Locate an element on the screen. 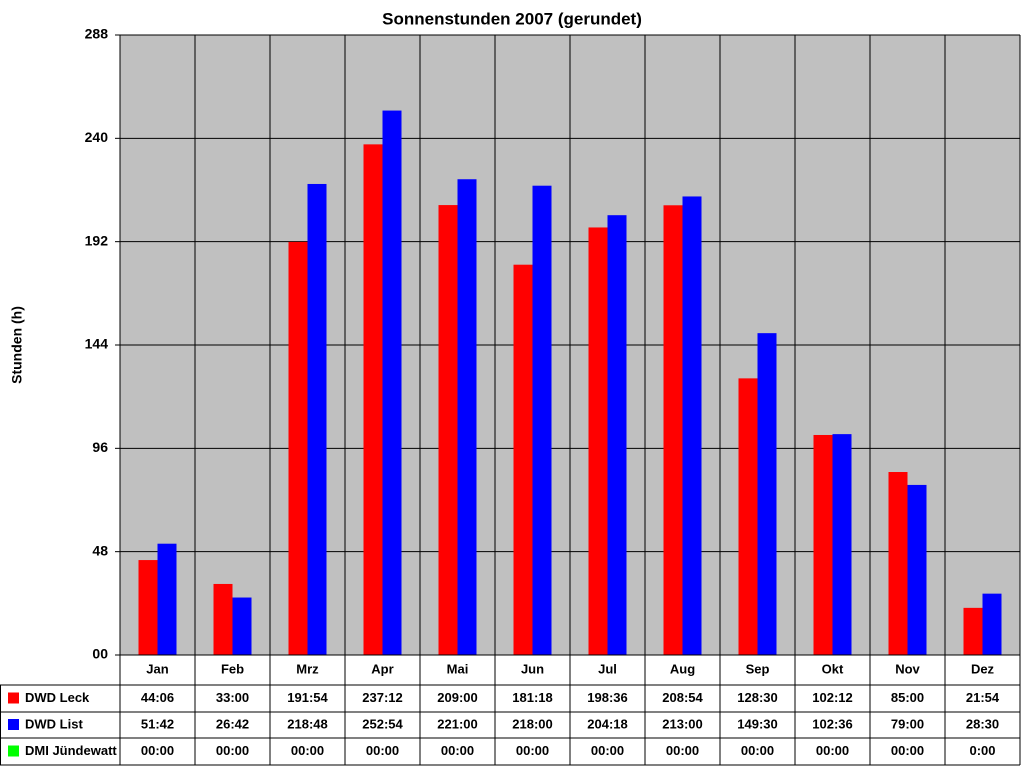 The height and width of the screenshot is (768, 1024). x-tick-label: Sep is located at coordinates (758, 668).